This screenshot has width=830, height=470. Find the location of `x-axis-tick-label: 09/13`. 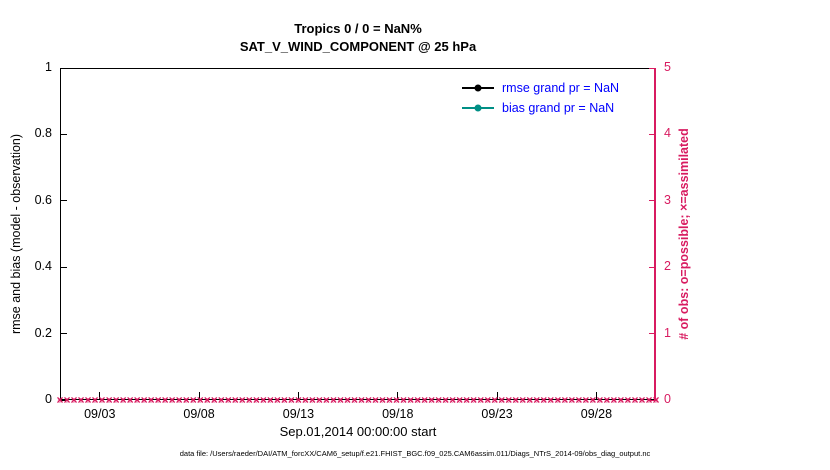

x-axis-tick-label: 09/13 is located at coordinates (298, 414).